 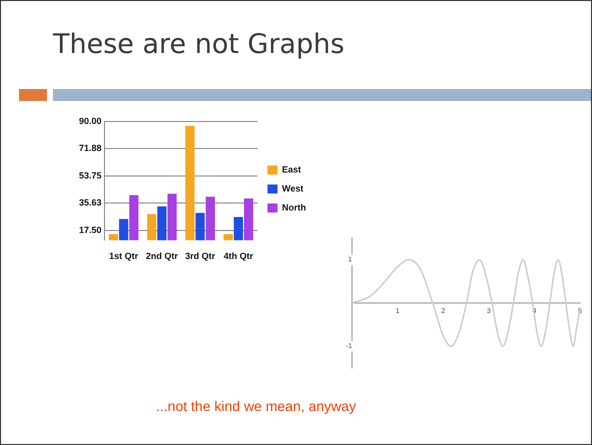 I want to click on legend-label: North, so click(x=294, y=207).